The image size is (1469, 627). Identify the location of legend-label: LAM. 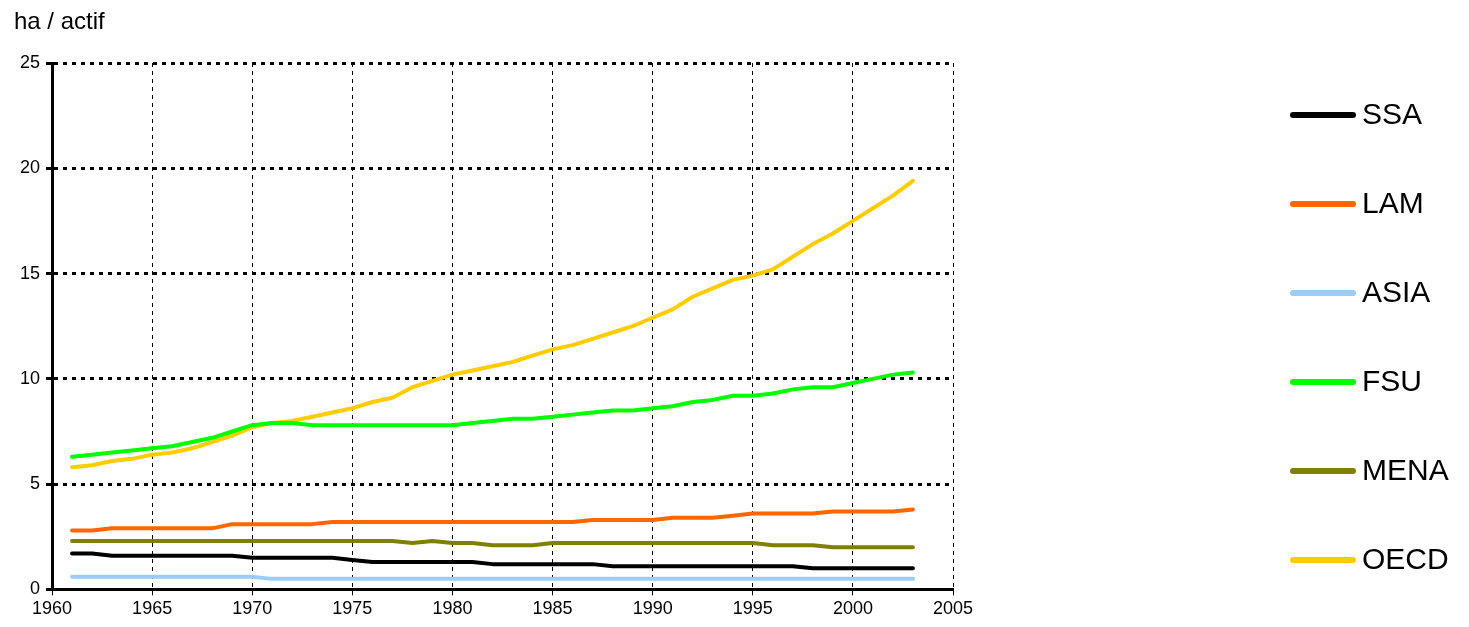
(1393, 203).